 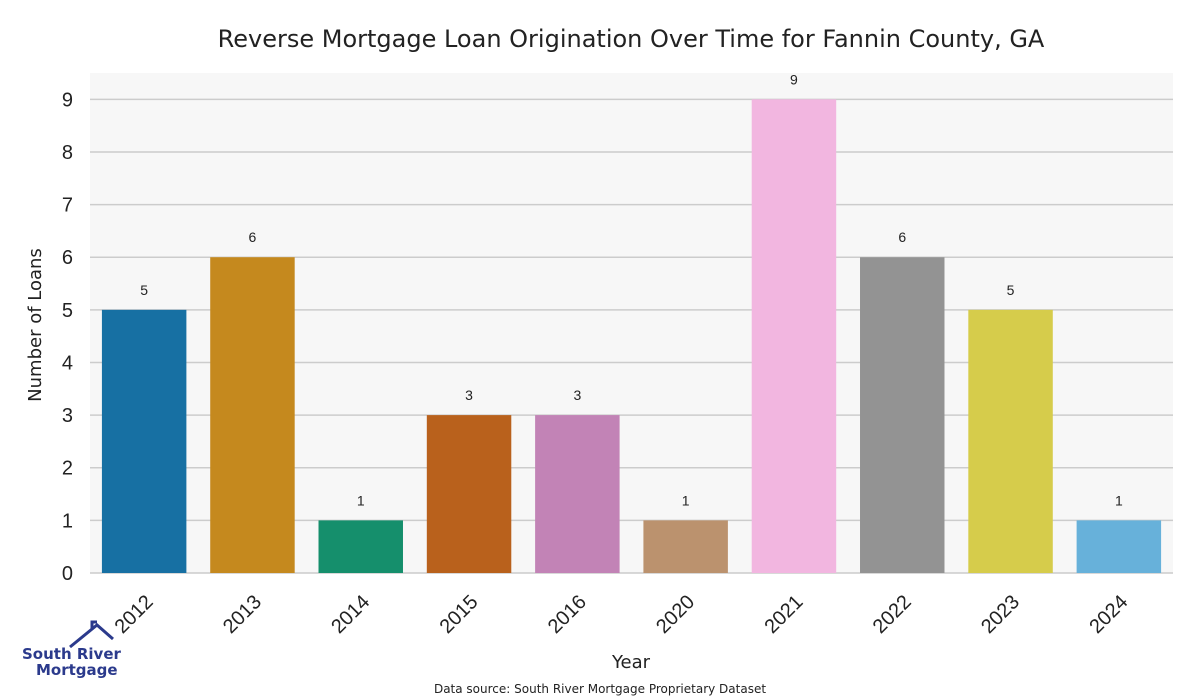 What do you see at coordinates (67, 337) in the screenshot?
I see `y-ticks: 0 1 2 3 4 5 6 7 8 9` at bounding box center [67, 337].